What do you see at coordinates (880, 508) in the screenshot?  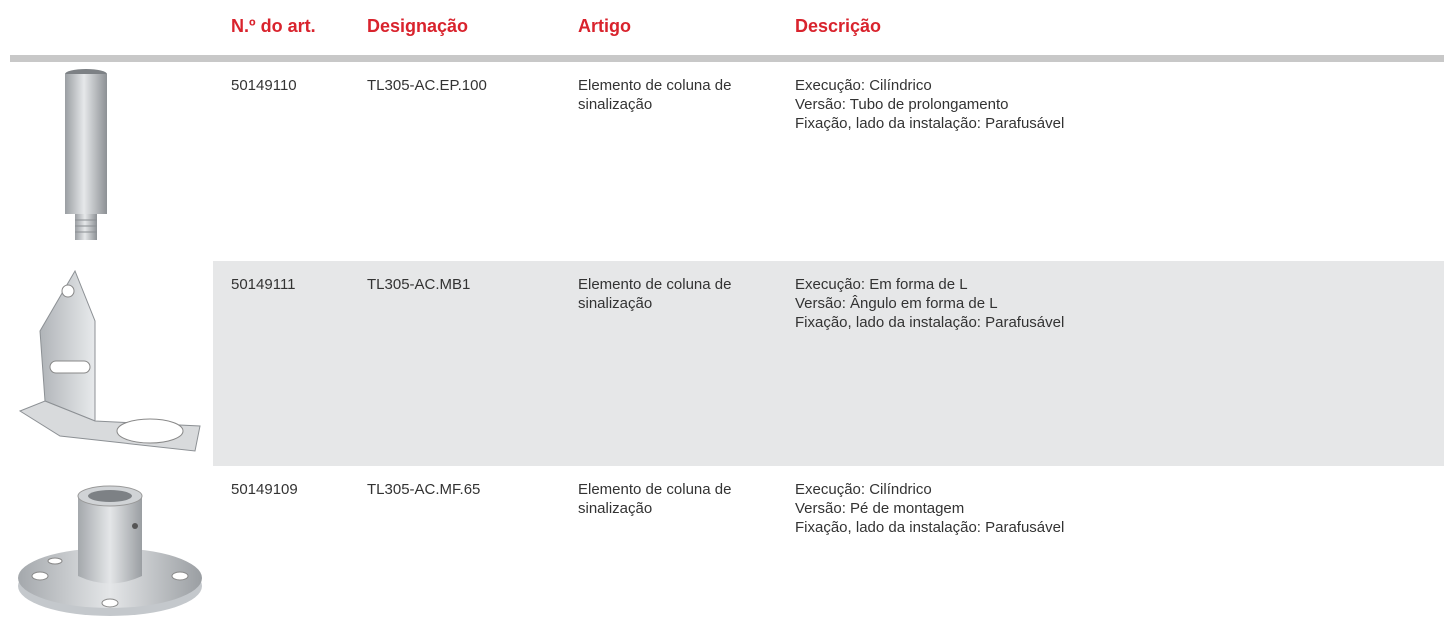 I see `description-line: Versão: Pé de montagem` at bounding box center [880, 508].